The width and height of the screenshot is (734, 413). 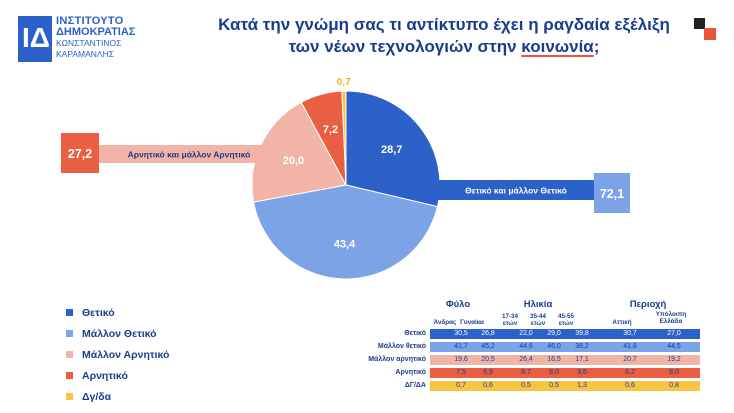 I want to click on negative-callout-box, so click(x=80, y=153).